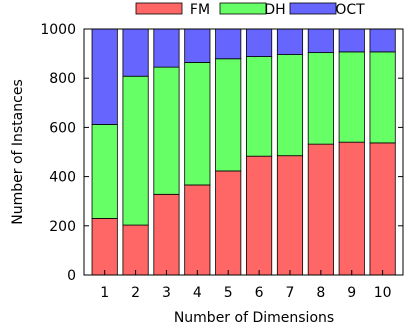 This screenshot has width=419, height=330. I want to click on x-tick-label: 10, so click(383, 293).